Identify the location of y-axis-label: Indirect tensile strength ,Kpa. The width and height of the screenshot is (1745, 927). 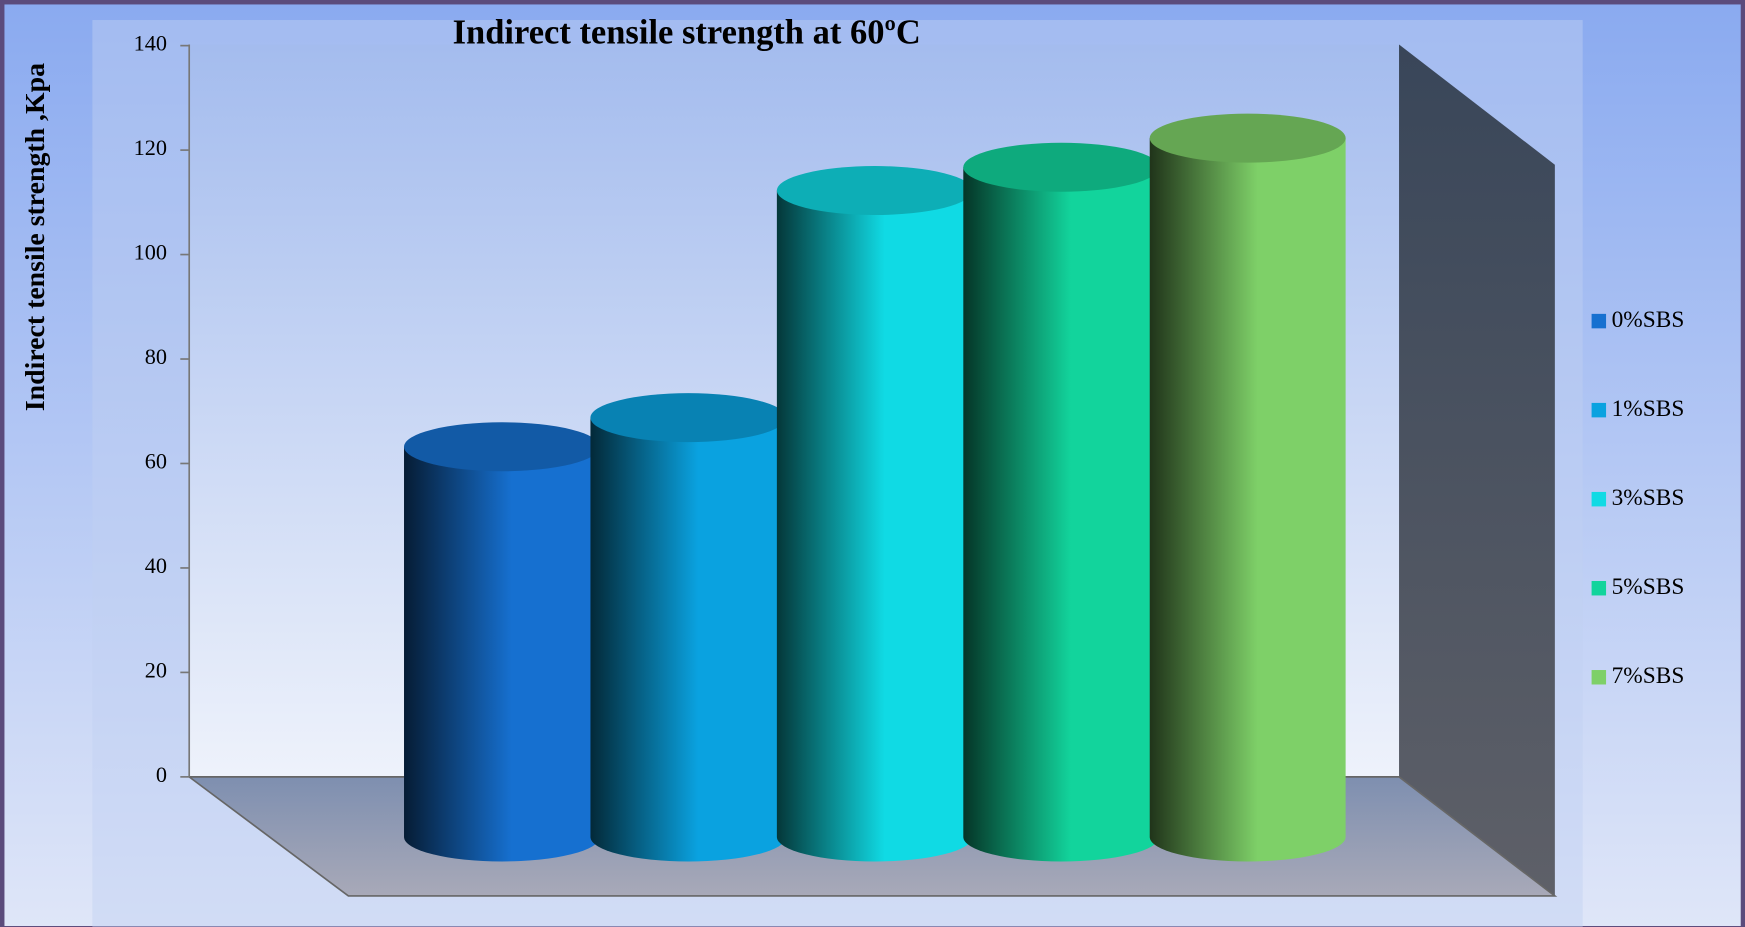
(35, 237).